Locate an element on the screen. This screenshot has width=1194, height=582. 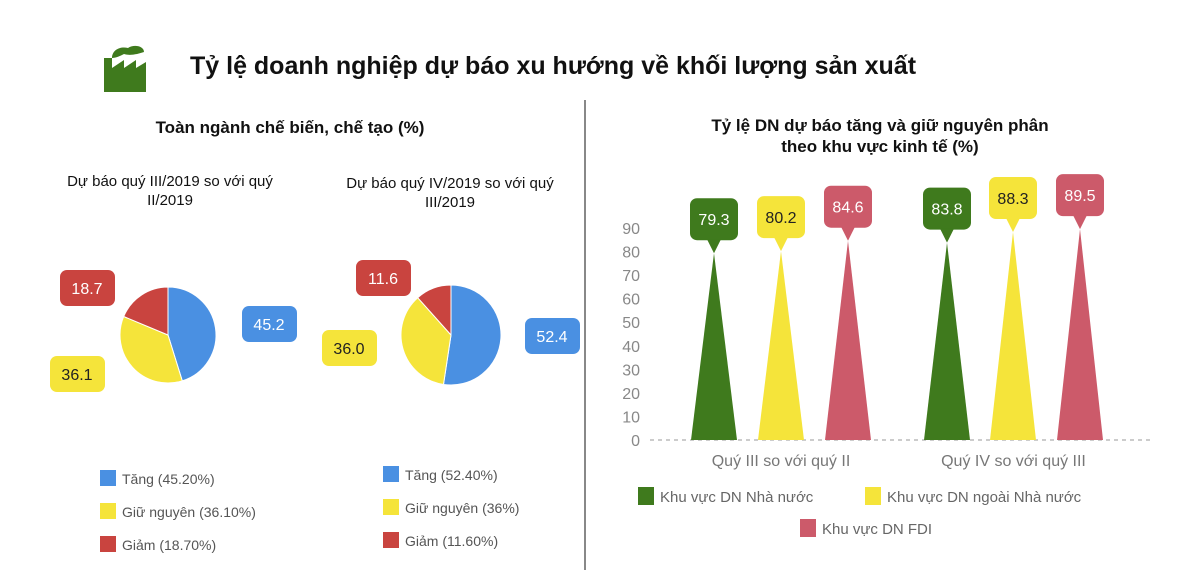
y-tick-label: 60 is located at coordinates (631, 300).